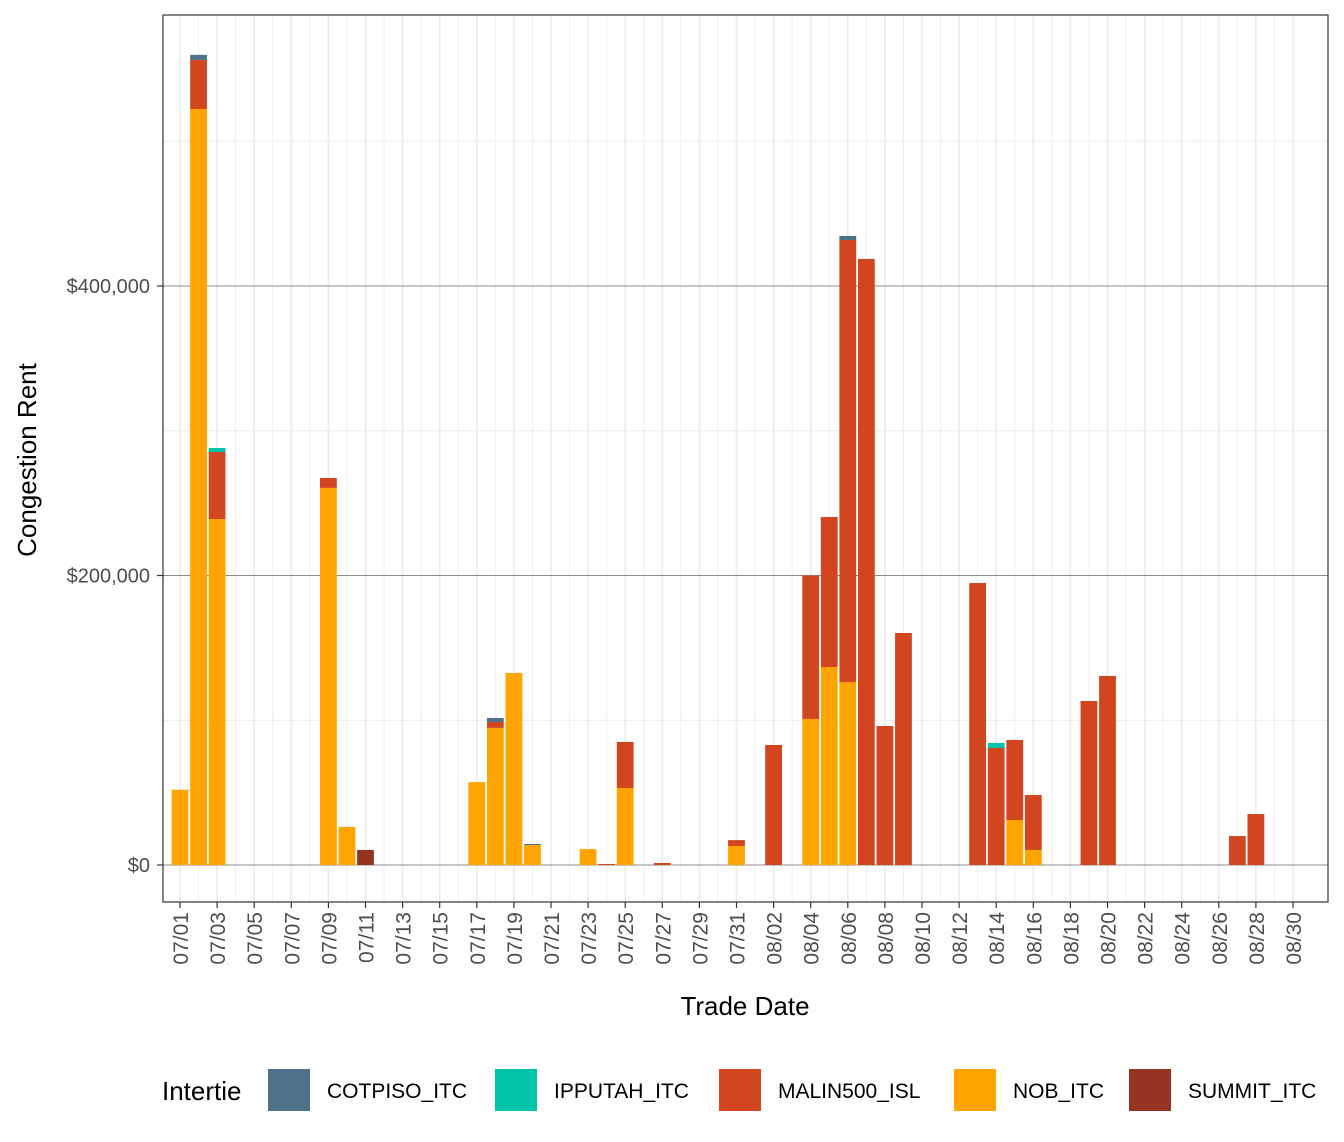 The width and height of the screenshot is (1344, 1142). What do you see at coordinates (849, 938) in the screenshot?
I see `x-tick-label: 08/06` at bounding box center [849, 938].